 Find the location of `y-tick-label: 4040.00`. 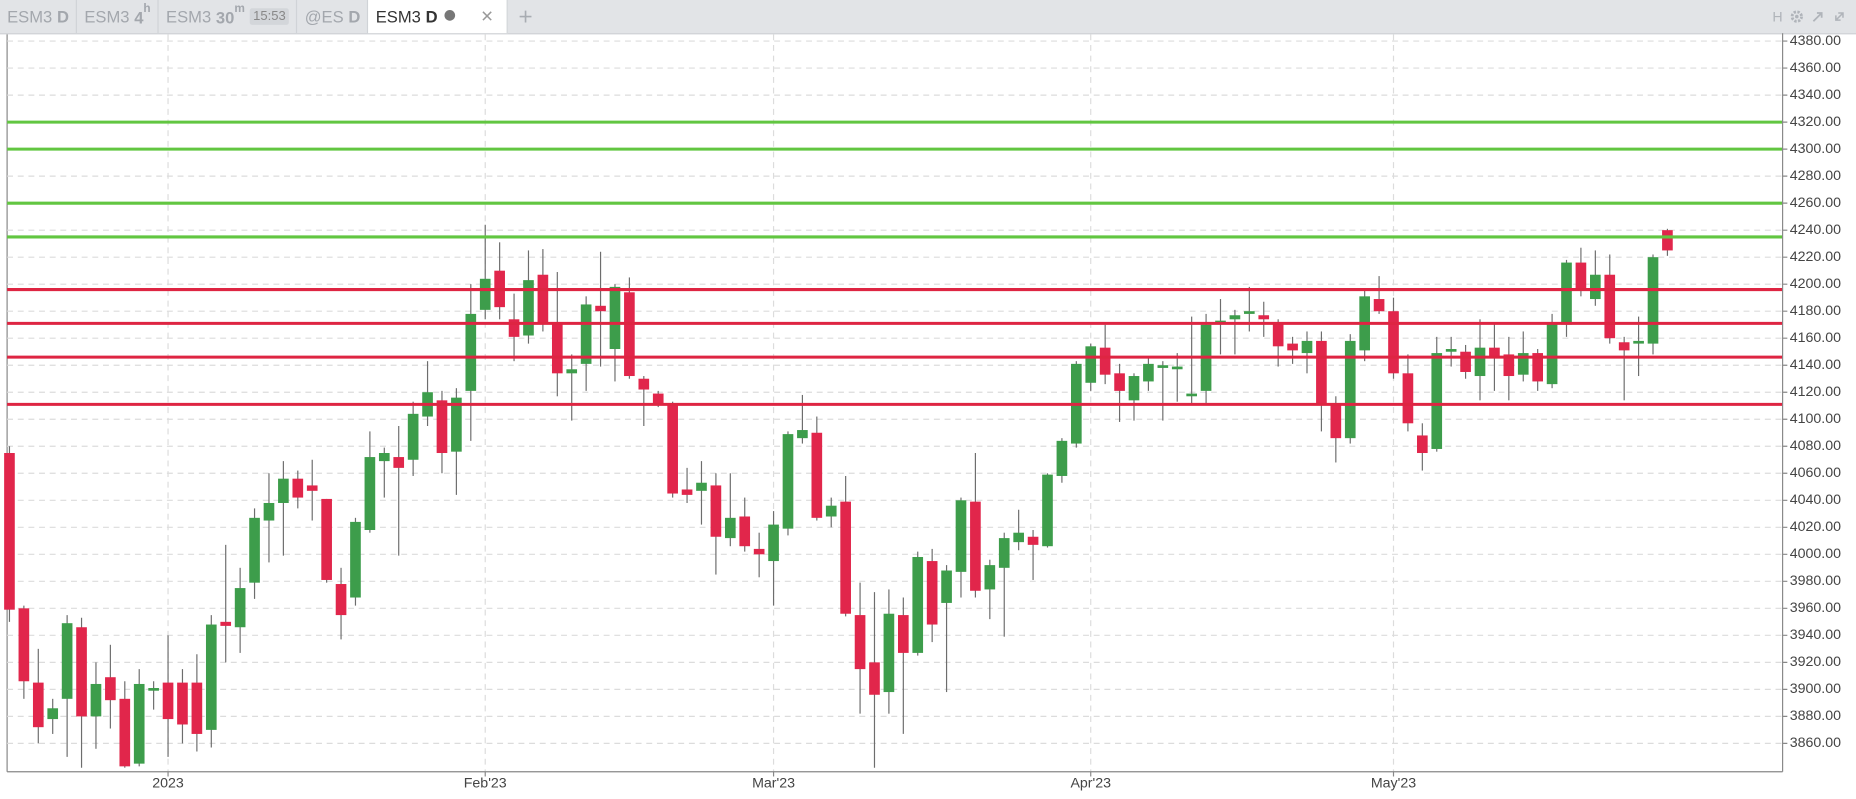

y-tick-label: 4040.00 is located at coordinates (1815, 500).